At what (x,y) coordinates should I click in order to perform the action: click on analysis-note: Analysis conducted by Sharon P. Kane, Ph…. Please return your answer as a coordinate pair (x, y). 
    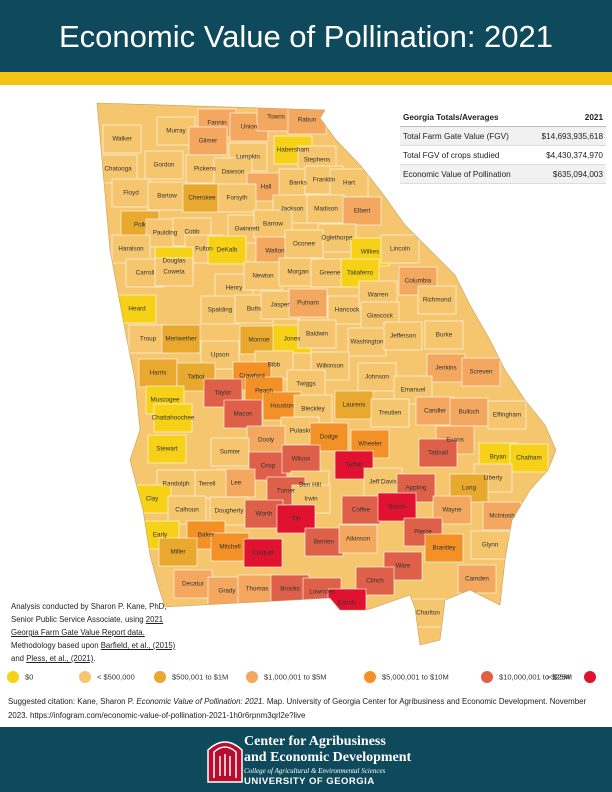
    Looking at the image, I should click on (98, 632).